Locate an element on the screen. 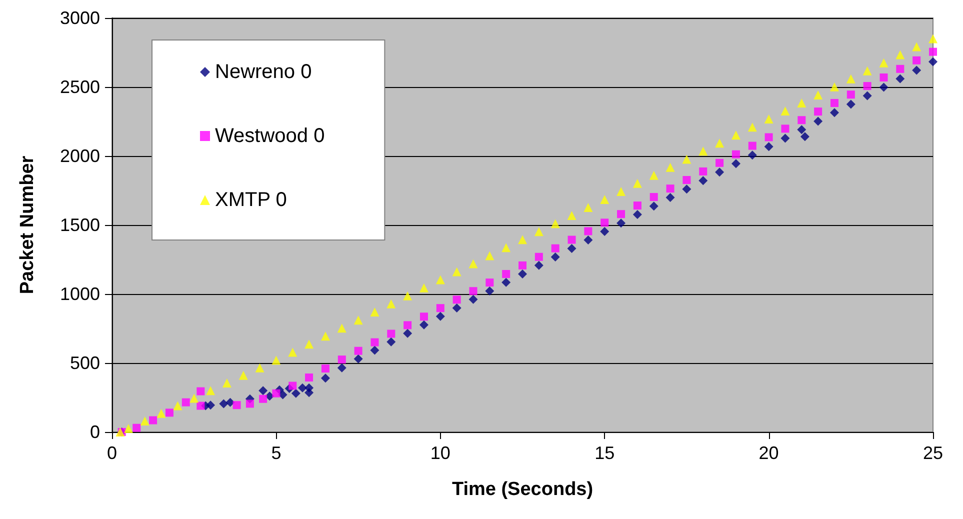 The width and height of the screenshot is (963, 519). legend-label: Westwood 0 is located at coordinates (270, 136).